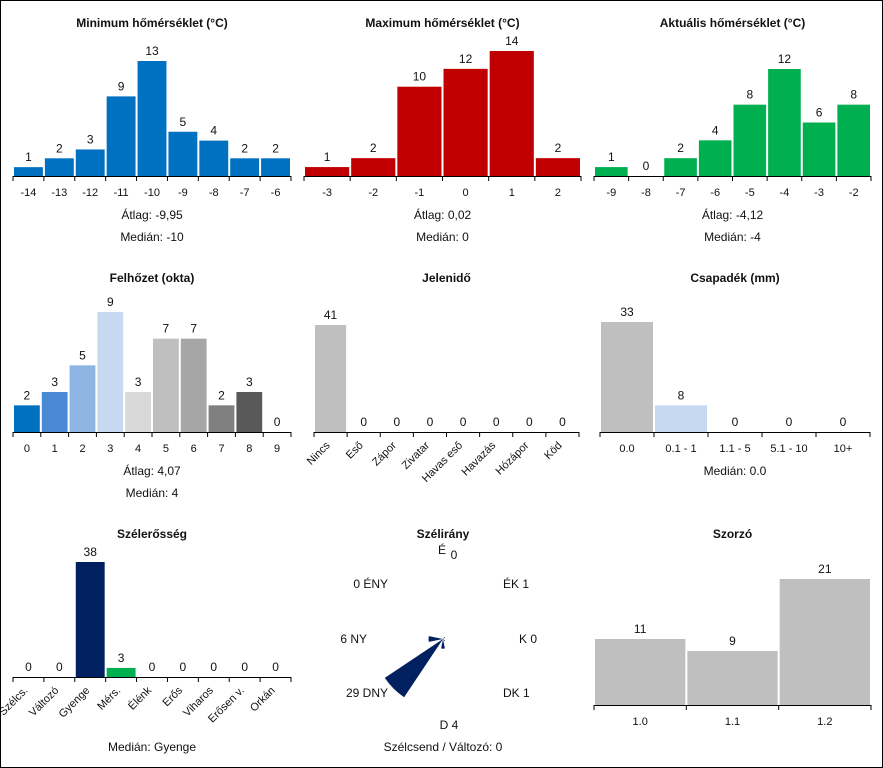 This screenshot has height=768, width=883. I want to click on cur-temp-value-label: 6, so click(819, 113).